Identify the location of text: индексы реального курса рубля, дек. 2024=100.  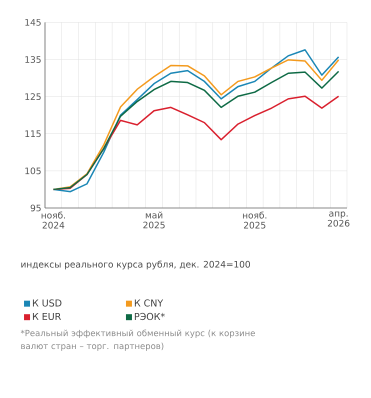
(135, 265).